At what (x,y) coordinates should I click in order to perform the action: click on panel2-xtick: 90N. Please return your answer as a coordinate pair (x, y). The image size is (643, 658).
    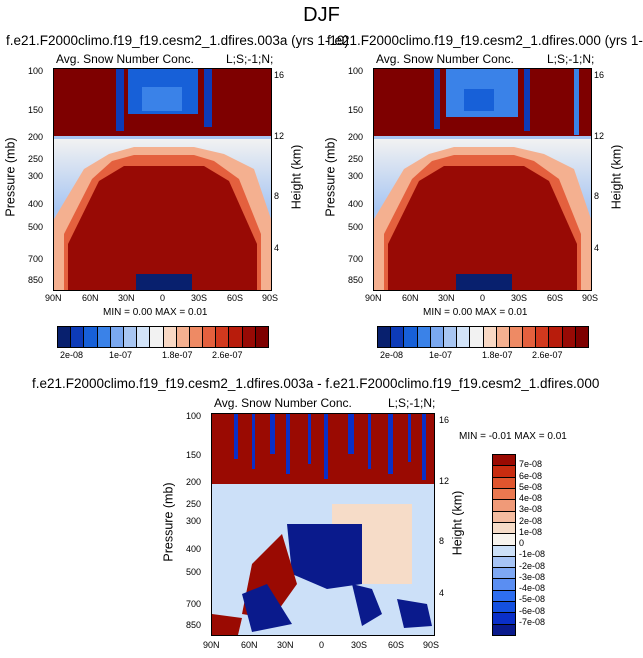
    Looking at the image, I should click on (373, 298).